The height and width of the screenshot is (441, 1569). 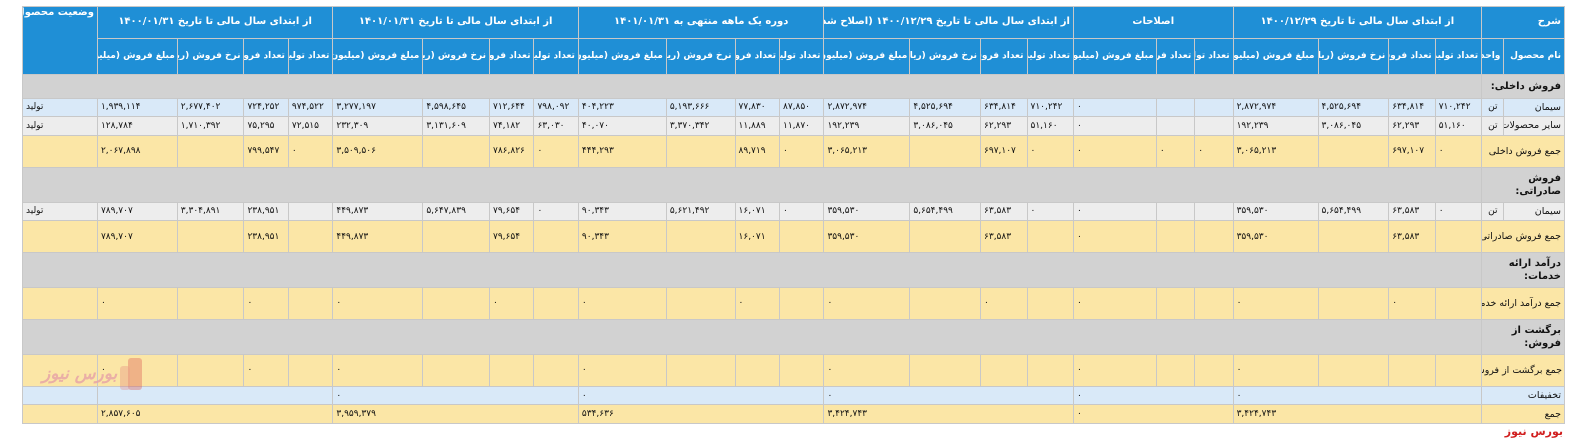 What do you see at coordinates (793, 395) in the screenshot?
I see `discounts-row: تخفیفات ۰ ۰ ۰ ۰ ۰` at bounding box center [793, 395].